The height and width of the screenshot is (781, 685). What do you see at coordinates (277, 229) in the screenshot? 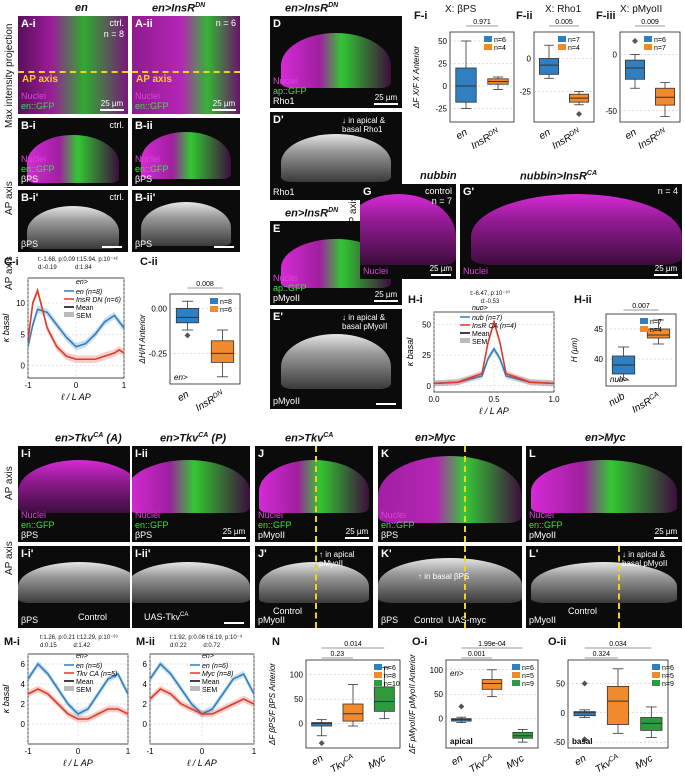
I see `label-e: E` at bounding box center [277, 229].